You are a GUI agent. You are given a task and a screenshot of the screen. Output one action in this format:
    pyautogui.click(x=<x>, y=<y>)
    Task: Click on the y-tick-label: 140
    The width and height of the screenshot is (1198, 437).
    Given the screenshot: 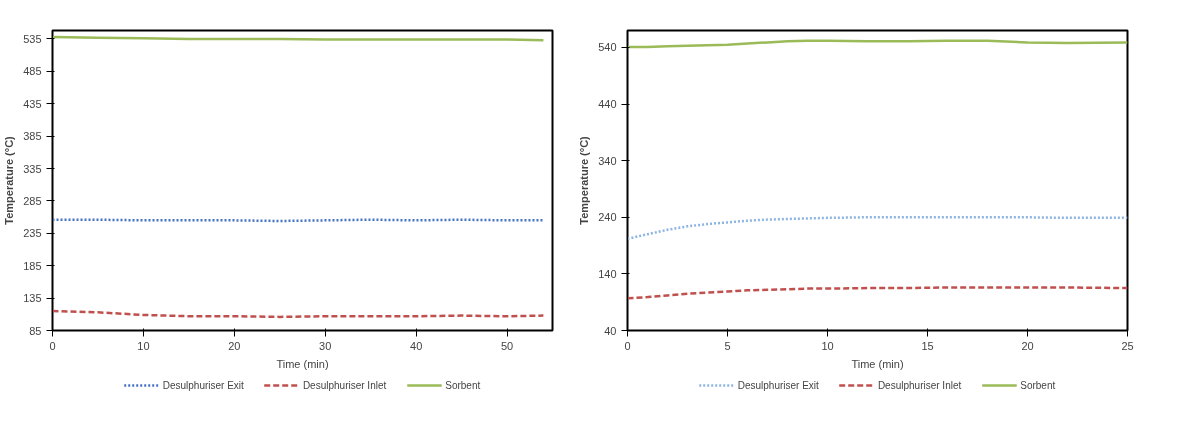 What is the action you would take?
    pyautogui.click(x=607, y=273)
    